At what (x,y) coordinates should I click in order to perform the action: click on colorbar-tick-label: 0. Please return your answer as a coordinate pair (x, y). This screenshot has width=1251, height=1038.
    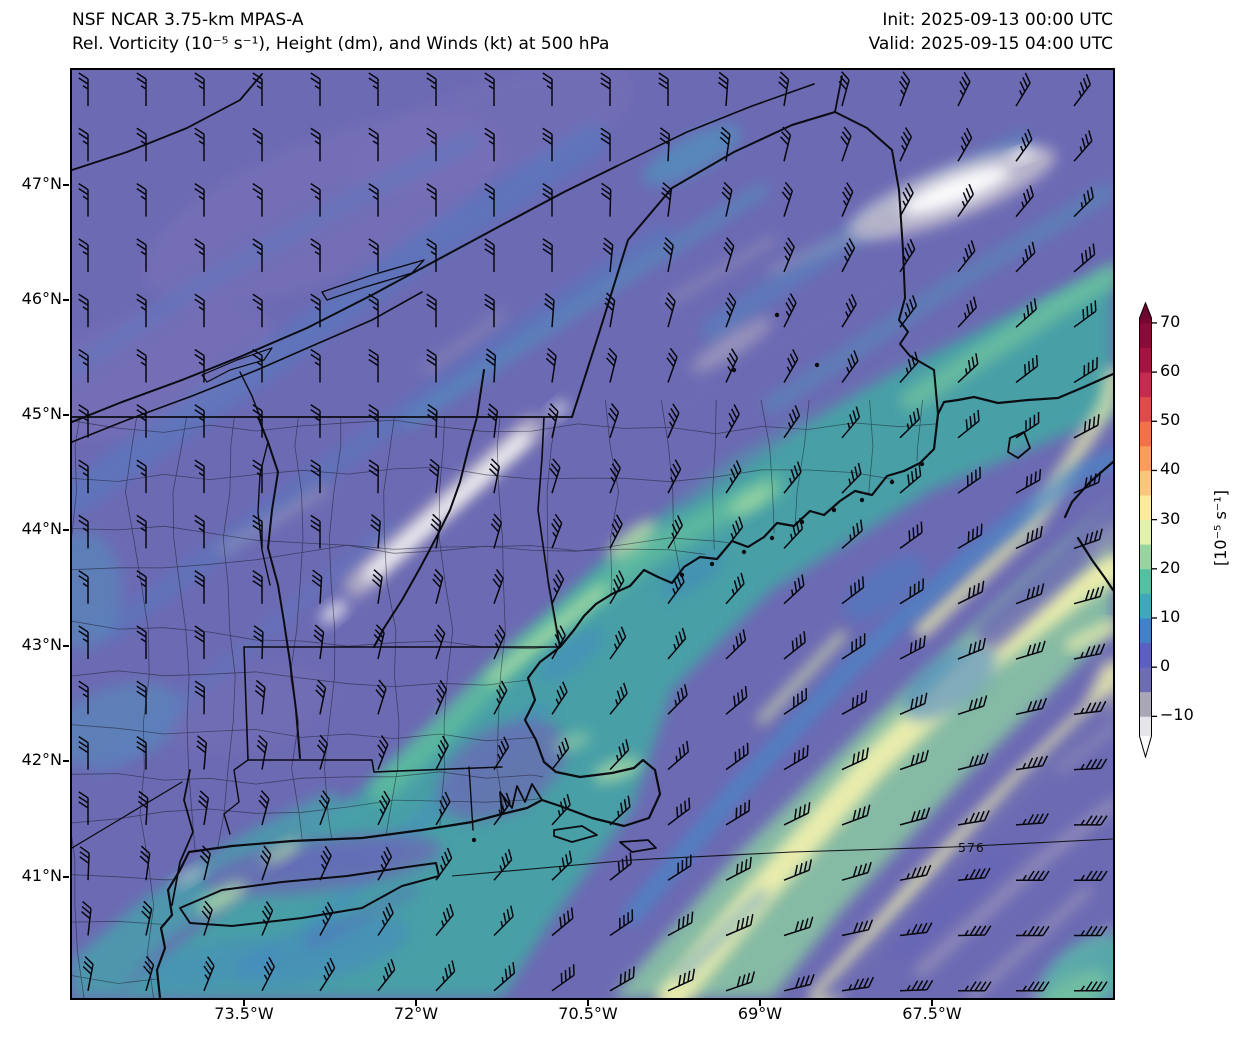
    Looking at the image, I should click on (1165, 665).